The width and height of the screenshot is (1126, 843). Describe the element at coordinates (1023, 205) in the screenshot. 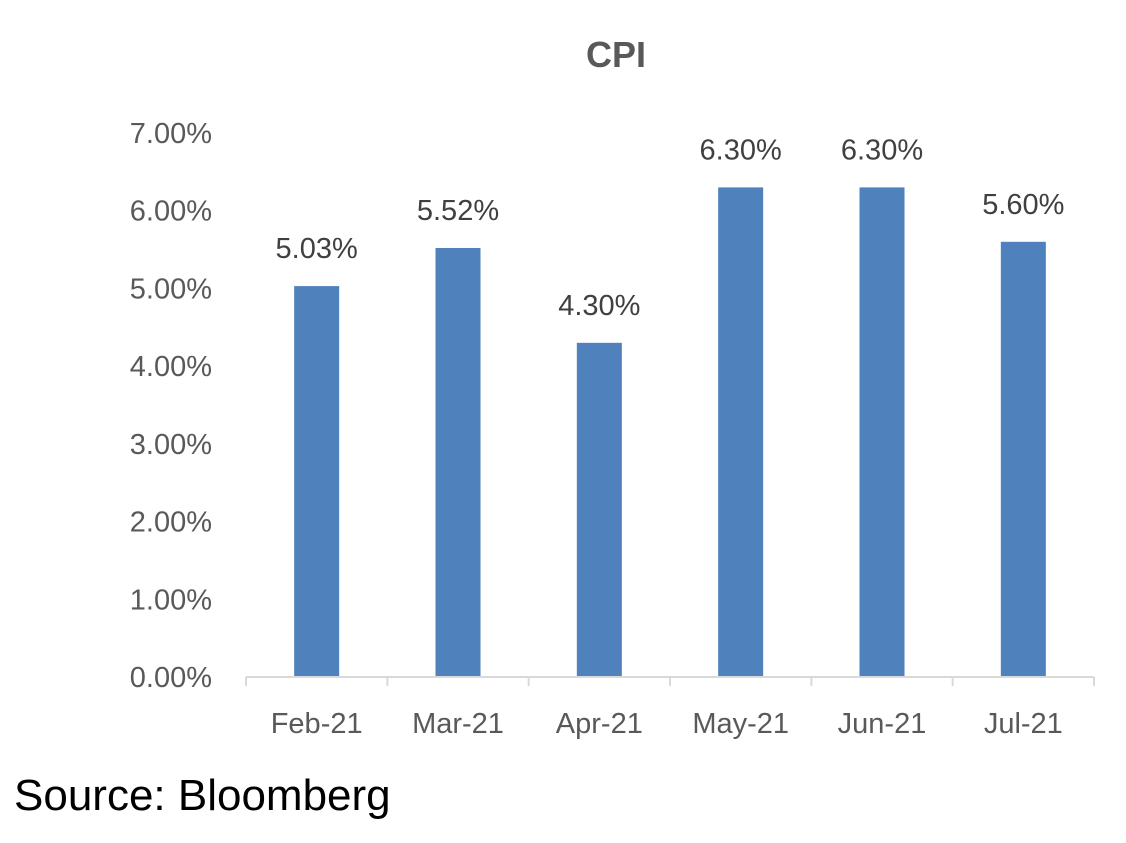

I see `data-label: 5.60%` at that location.